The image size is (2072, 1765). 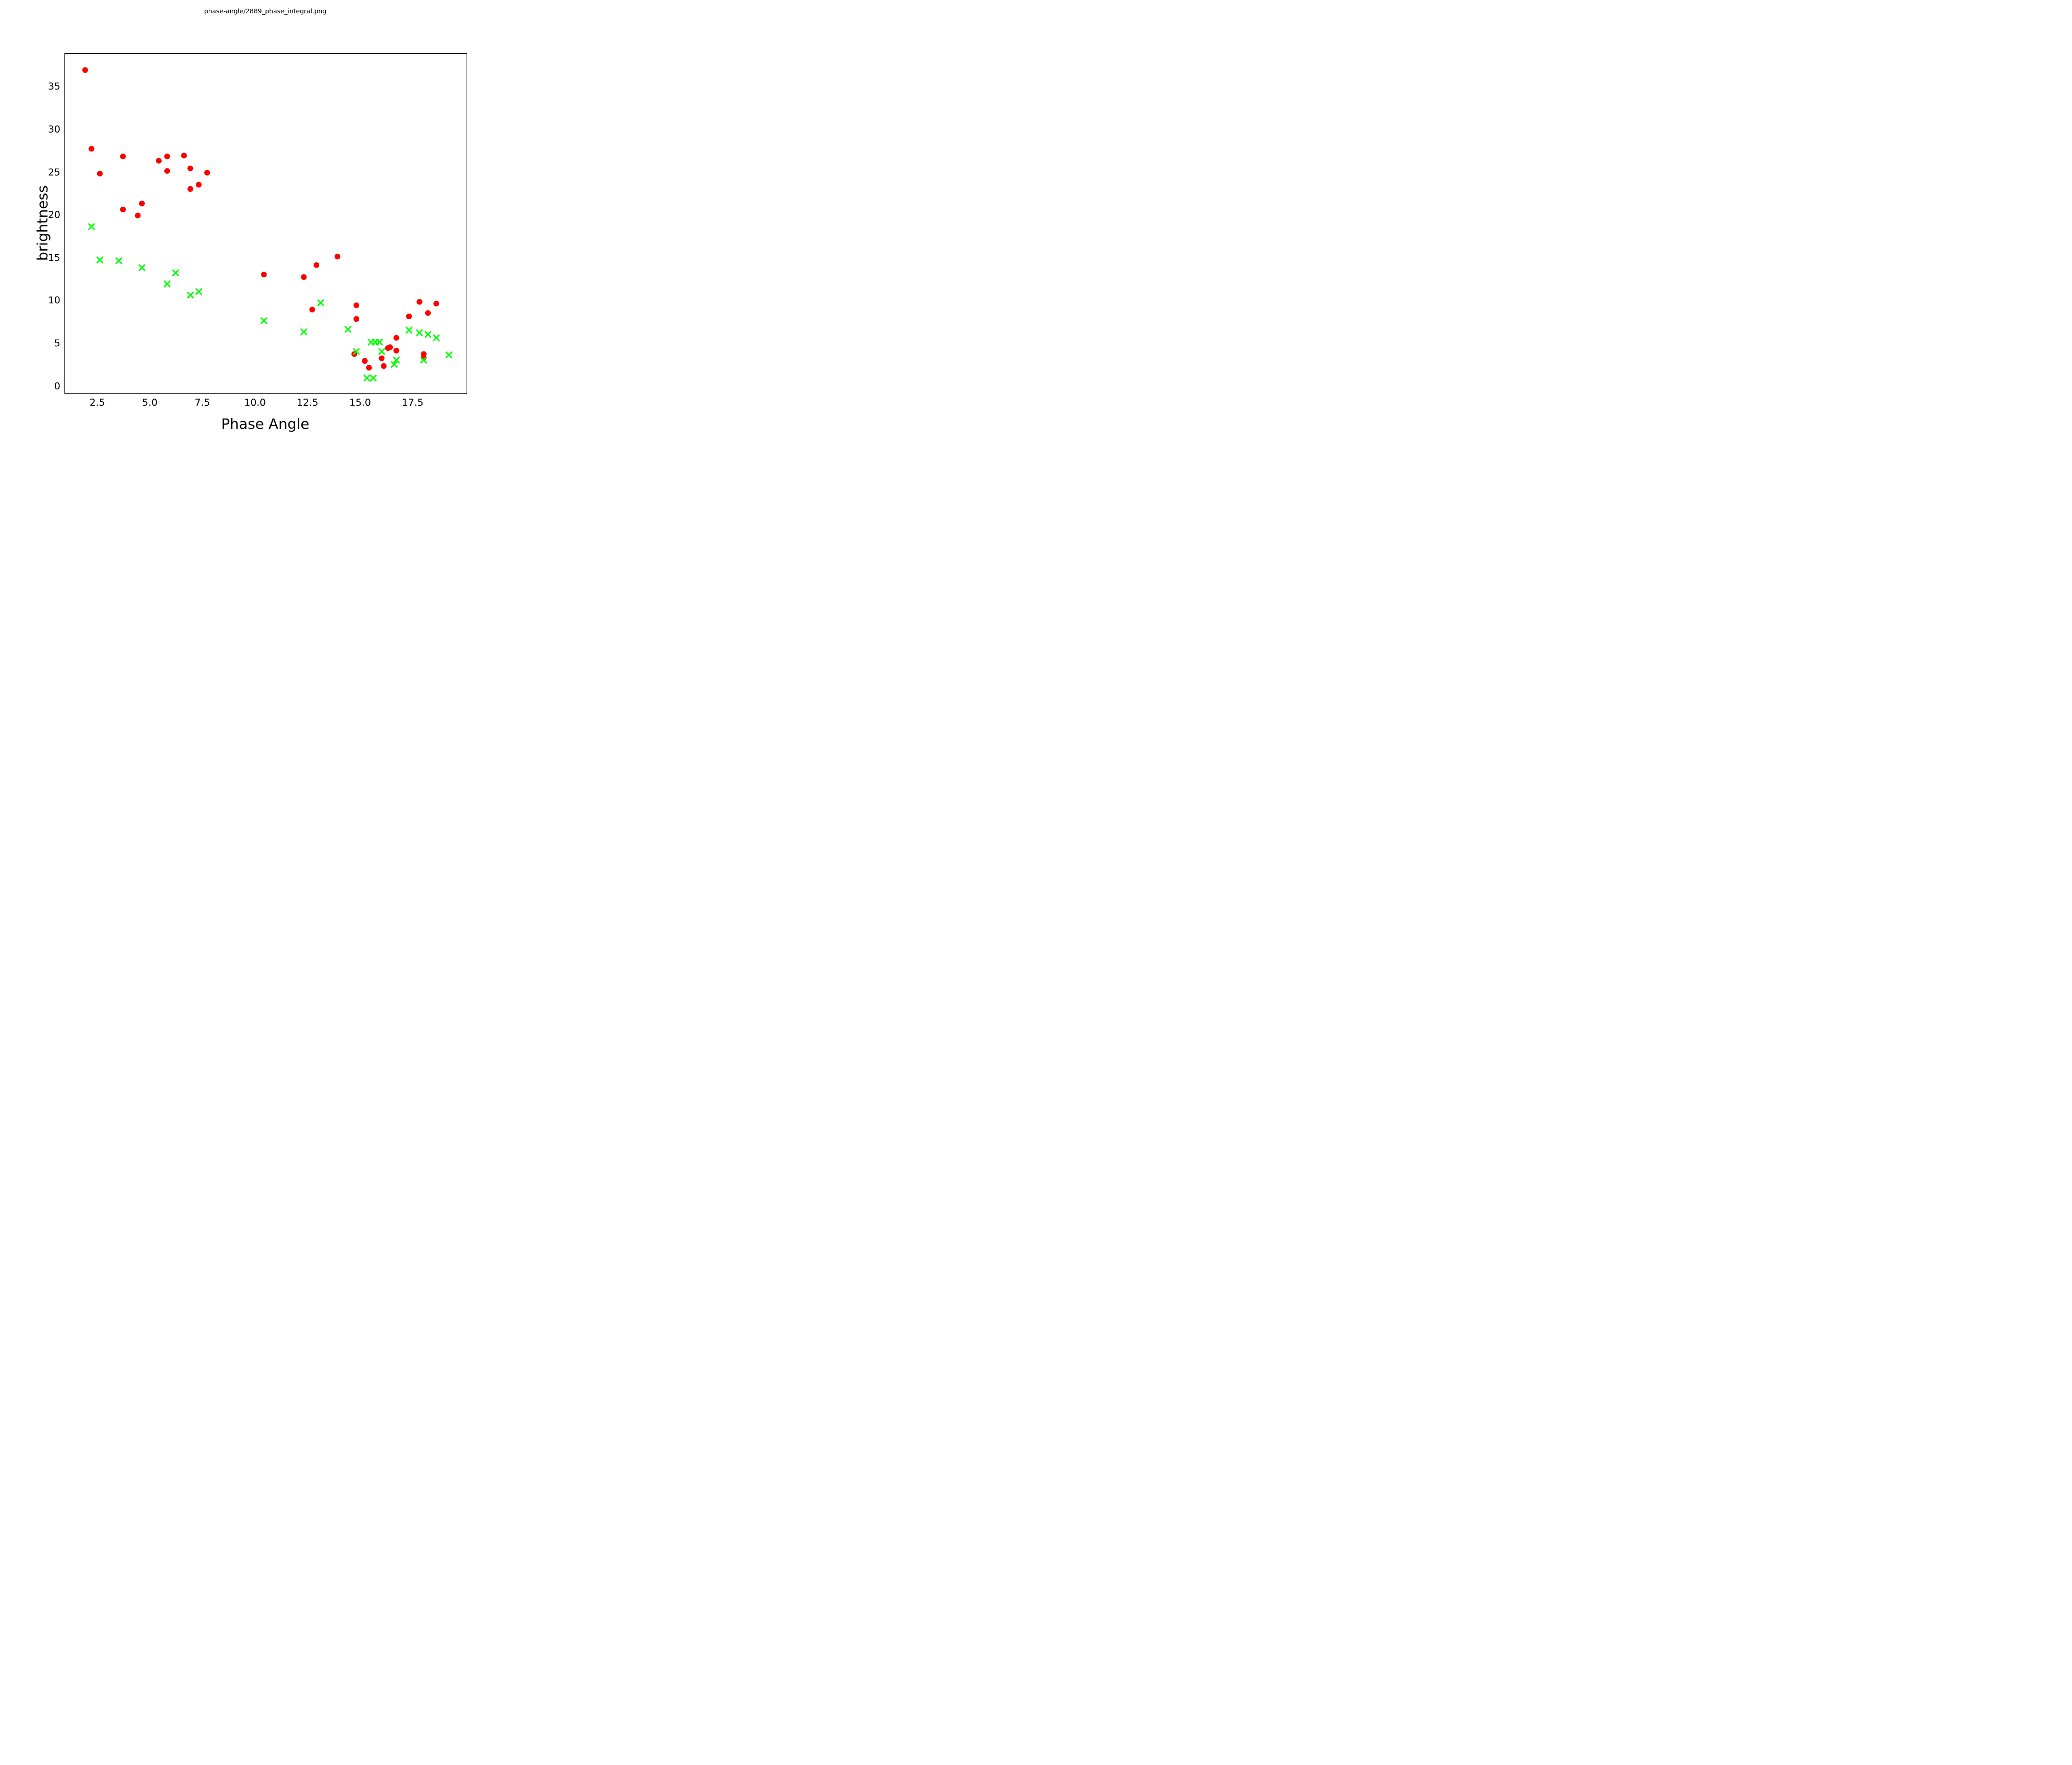 I want to click on x-tick-label: 17.5, so click(x=413, y=402).